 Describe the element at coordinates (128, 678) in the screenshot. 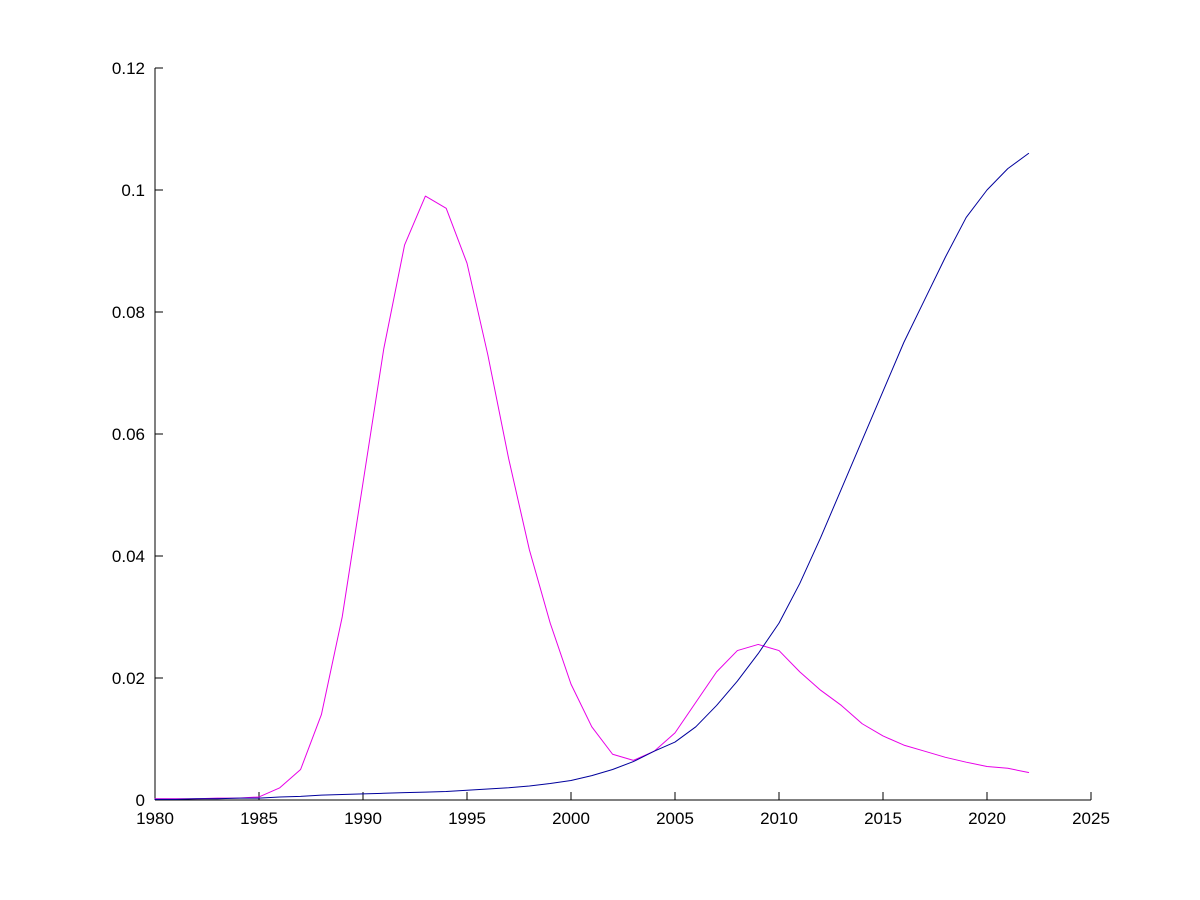

I see `y-tick-label: 0.02` at that location.